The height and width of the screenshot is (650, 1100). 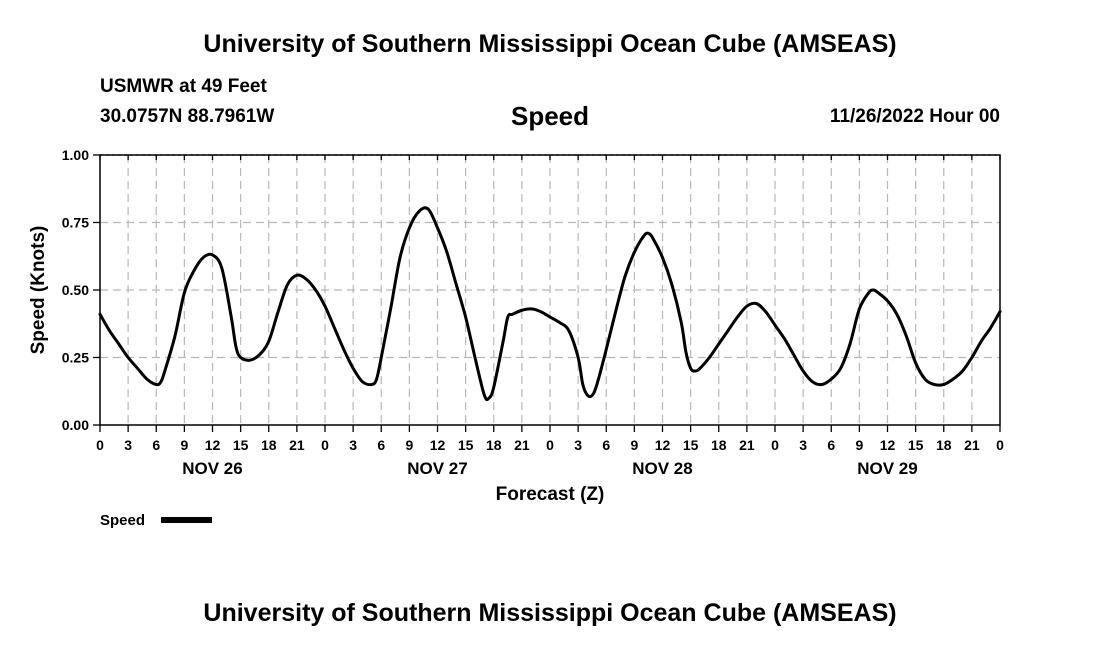 I want to click on forecast-datetime: 11/26/2022 Hour 00, so click(x=914, y=116).